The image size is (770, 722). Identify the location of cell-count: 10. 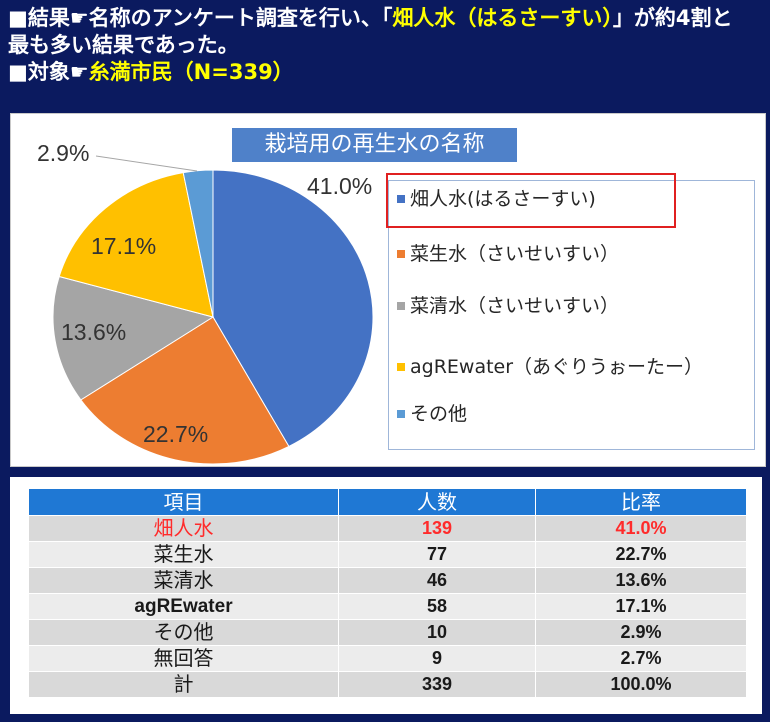
(437, 632).